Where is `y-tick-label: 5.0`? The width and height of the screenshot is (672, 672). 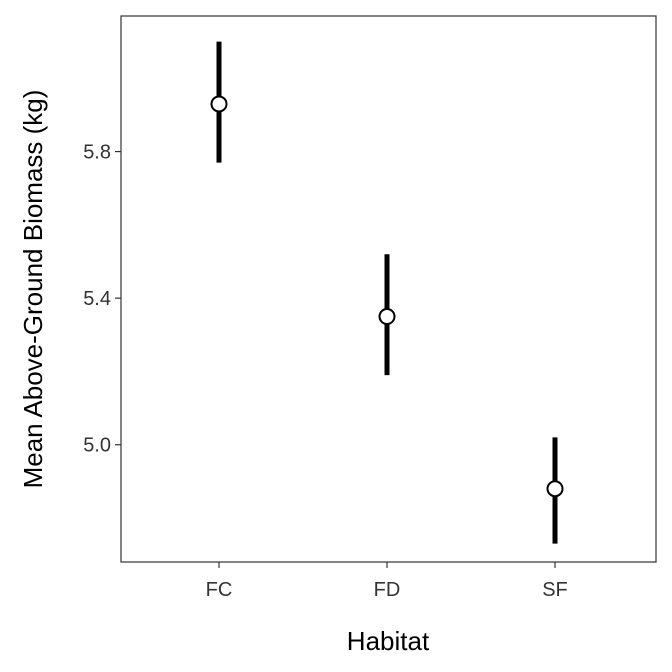
y-tick-label: 5.0 is located at coordinates (97, 446).